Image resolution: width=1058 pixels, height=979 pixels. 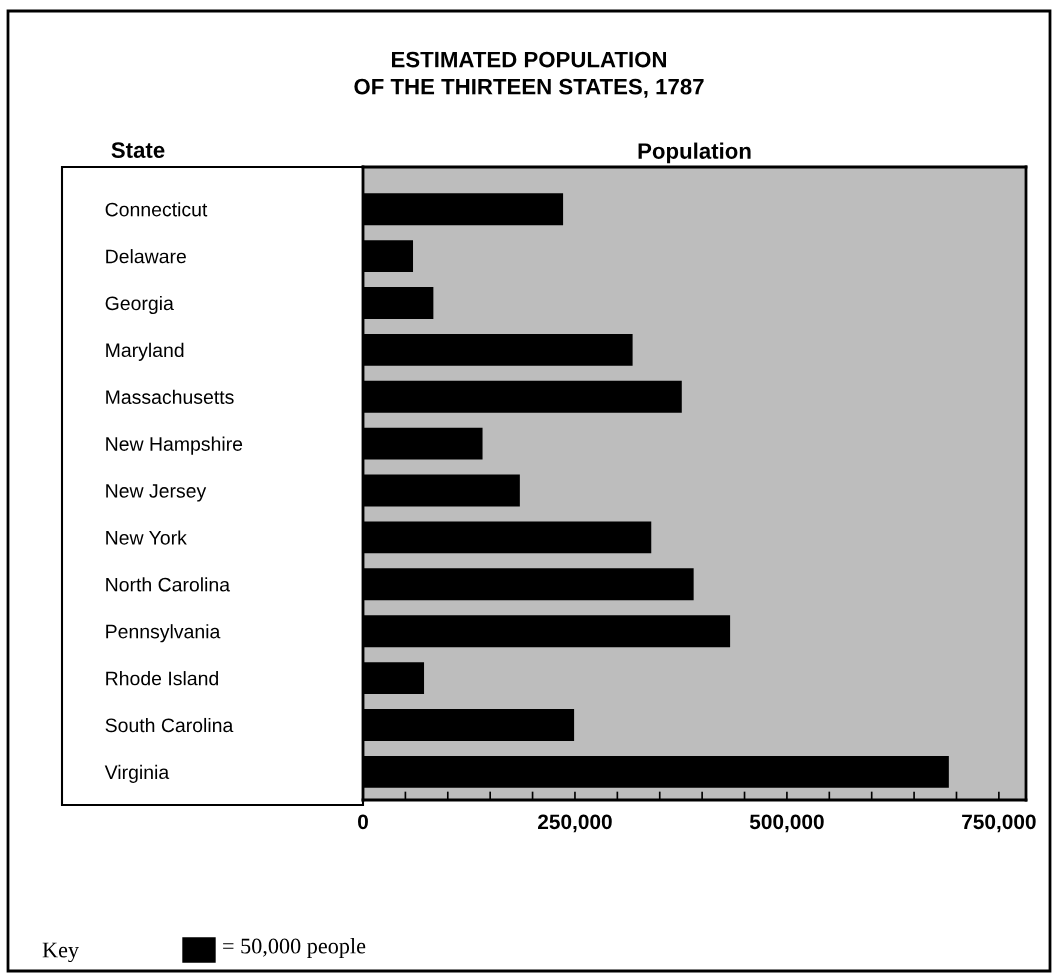 What do you see at coordinates (156, 209) in the screenshot?
I see `y-tick-label: Connecticut` at bounding box center [156, 209].